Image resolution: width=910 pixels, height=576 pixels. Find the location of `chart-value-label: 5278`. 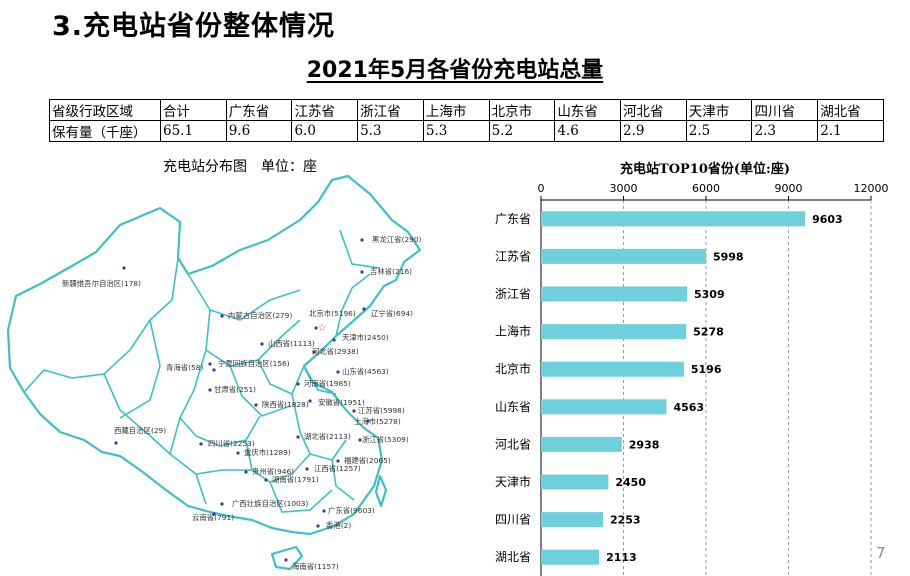

chart-value-label: 5278 is located at coordinates (708, 332).